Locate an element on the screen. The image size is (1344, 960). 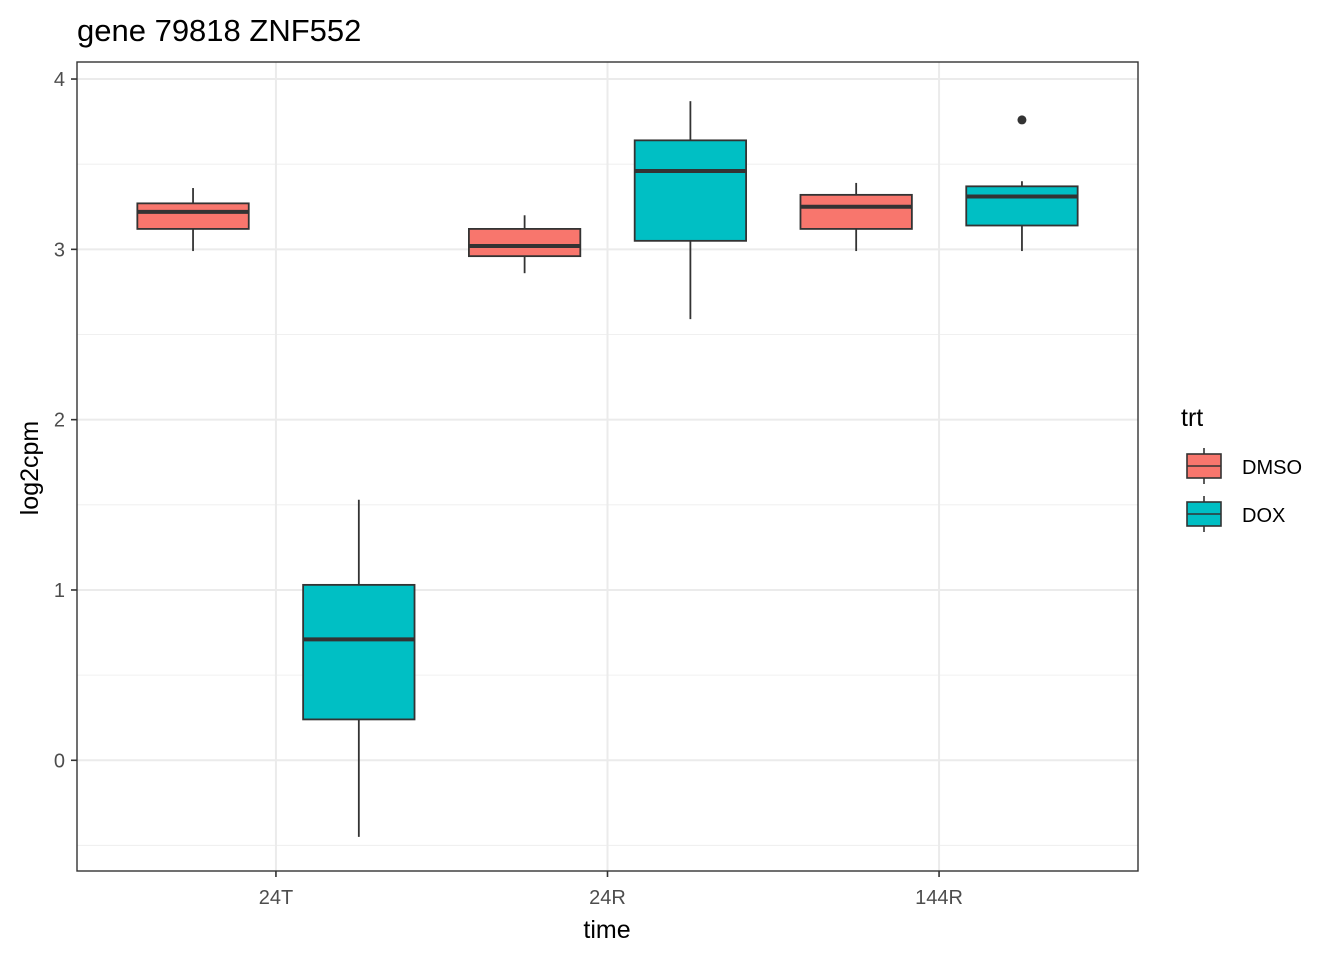
y-tick-label: 1 is located at coordinates (59, 591).